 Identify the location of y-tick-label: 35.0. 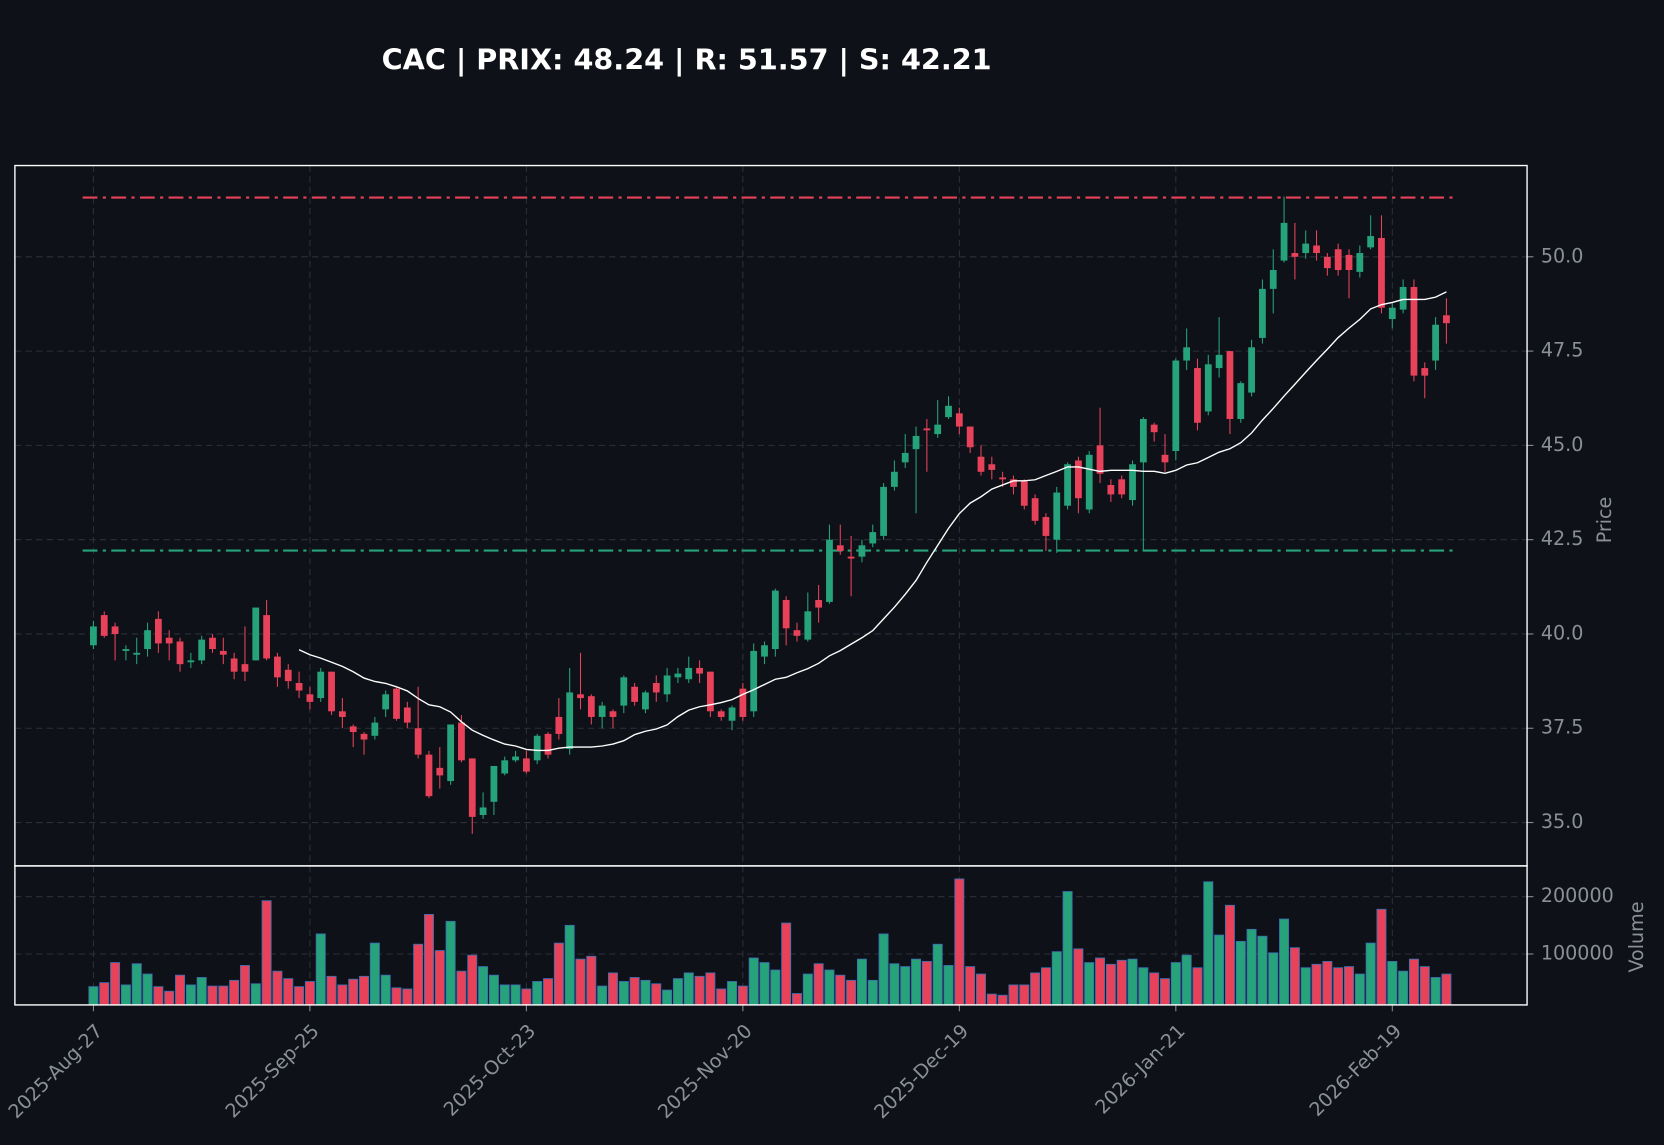
(1562, 821).